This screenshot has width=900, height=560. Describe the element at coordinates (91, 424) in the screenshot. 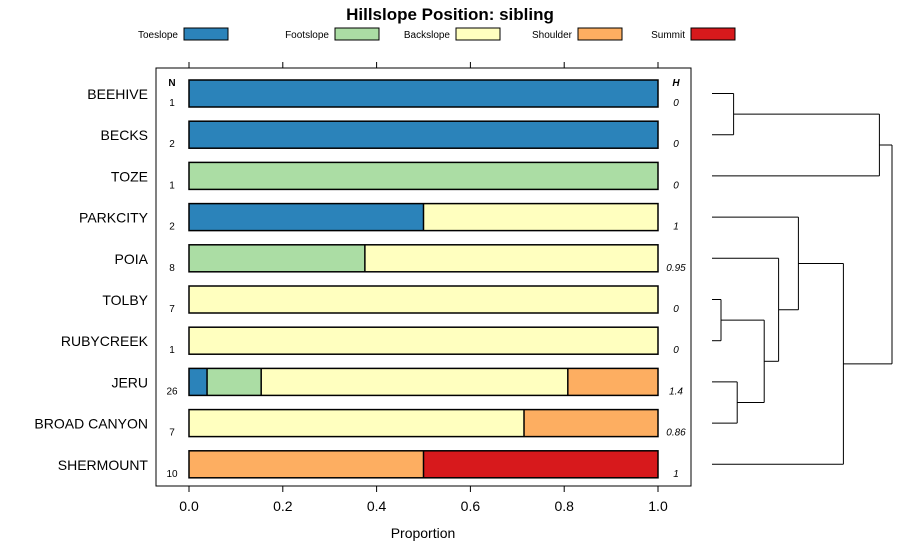

I see `category-label: BROAD CANYON` at that location.